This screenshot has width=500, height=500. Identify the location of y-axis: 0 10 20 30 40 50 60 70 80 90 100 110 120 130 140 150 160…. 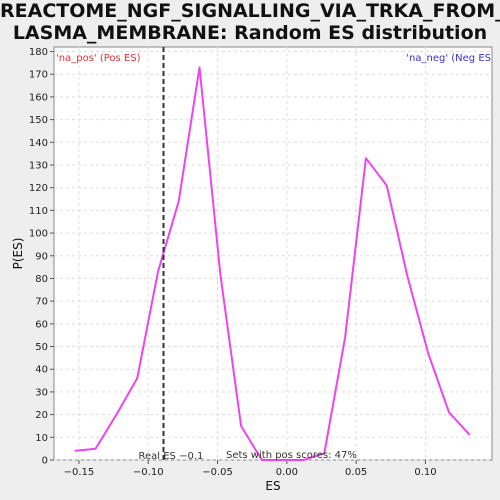
(41, 256).